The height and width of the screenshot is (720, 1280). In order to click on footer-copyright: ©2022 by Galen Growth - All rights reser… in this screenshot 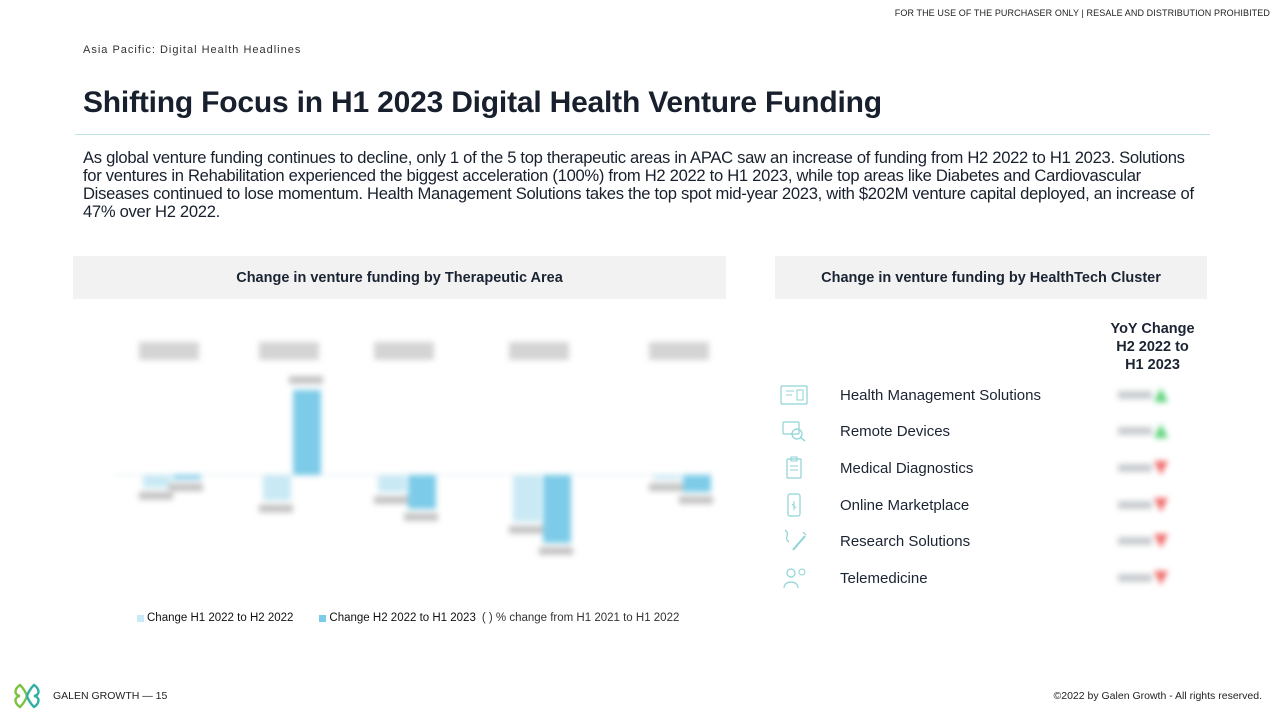, I will do `click(1158, 696)`.